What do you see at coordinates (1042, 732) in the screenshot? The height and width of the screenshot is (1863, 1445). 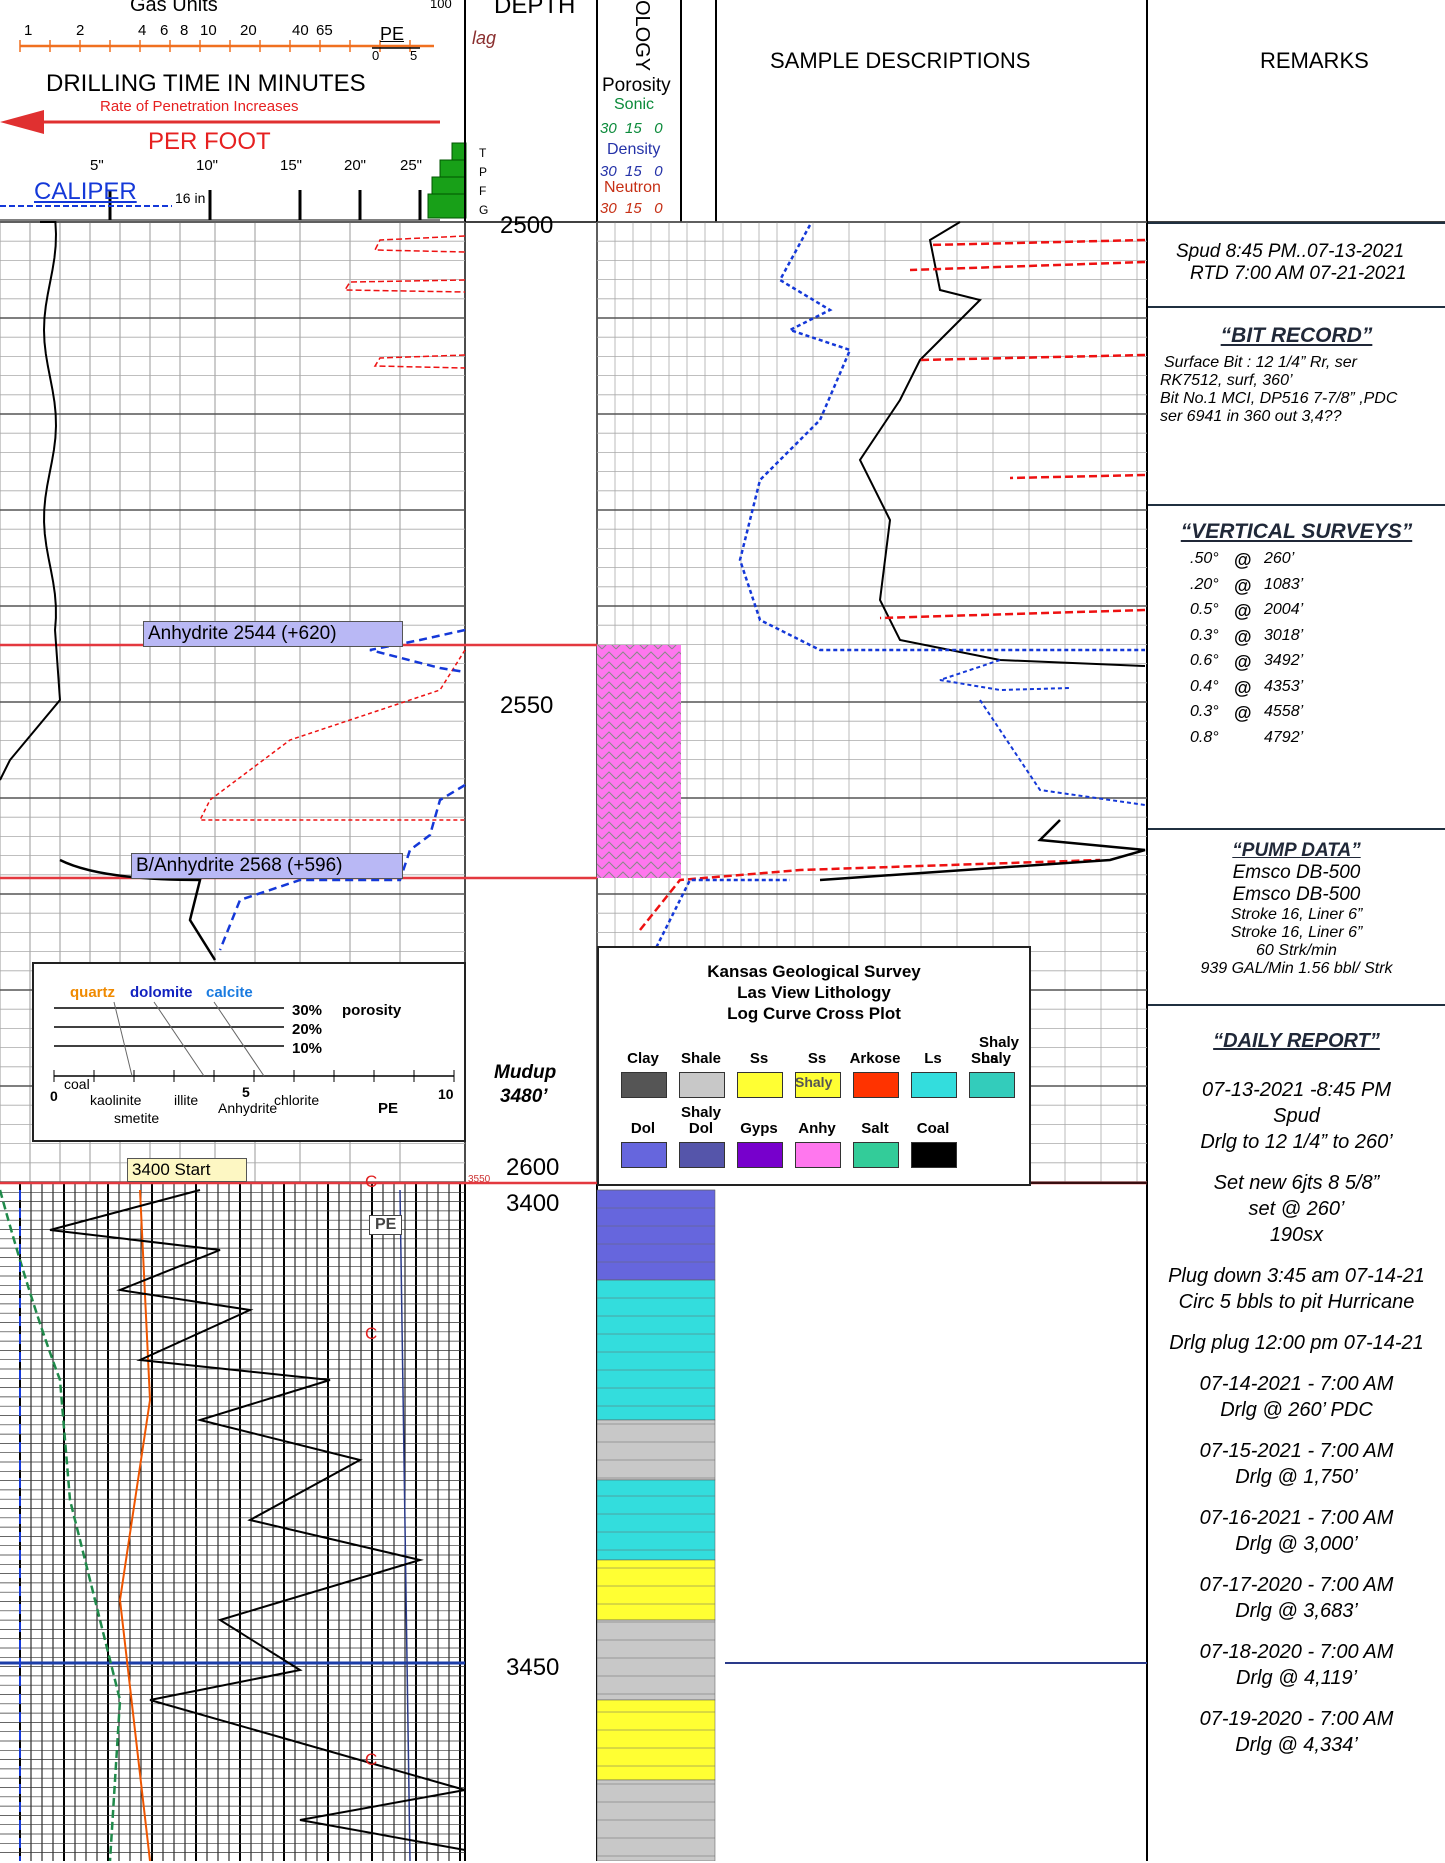 I see `density-mid` at bounding box center [1042, 732].